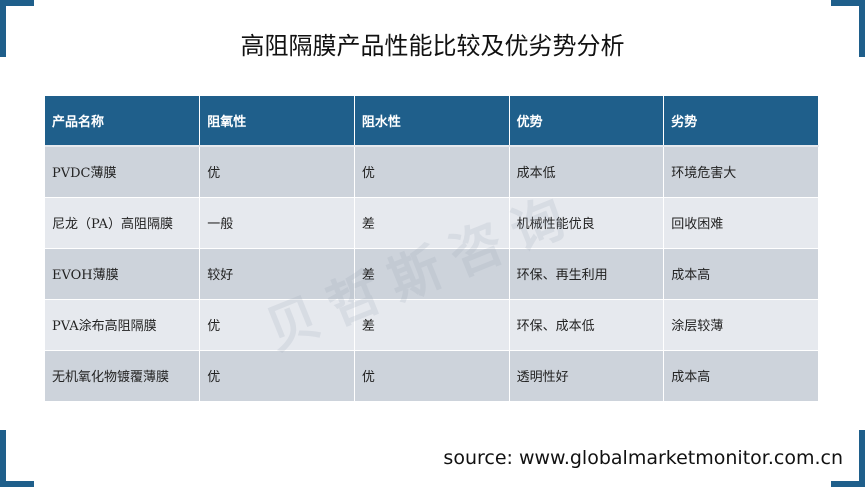  I want to click on table-cell: 环保、再生利用, so click(587, 274).